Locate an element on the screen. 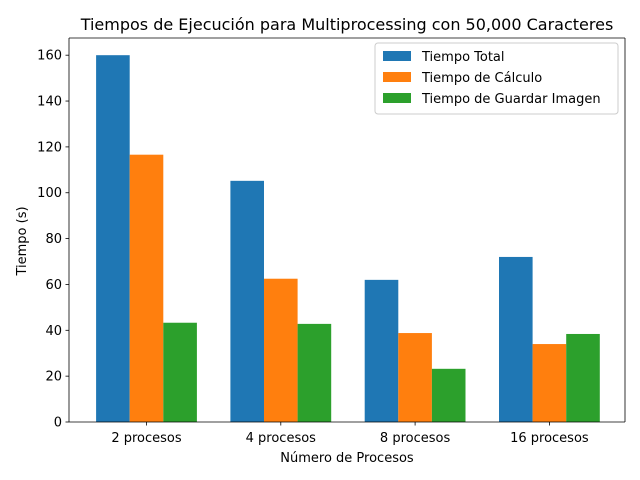  legend-label-1: Tiempo Total is located at coordinates (463, 57).